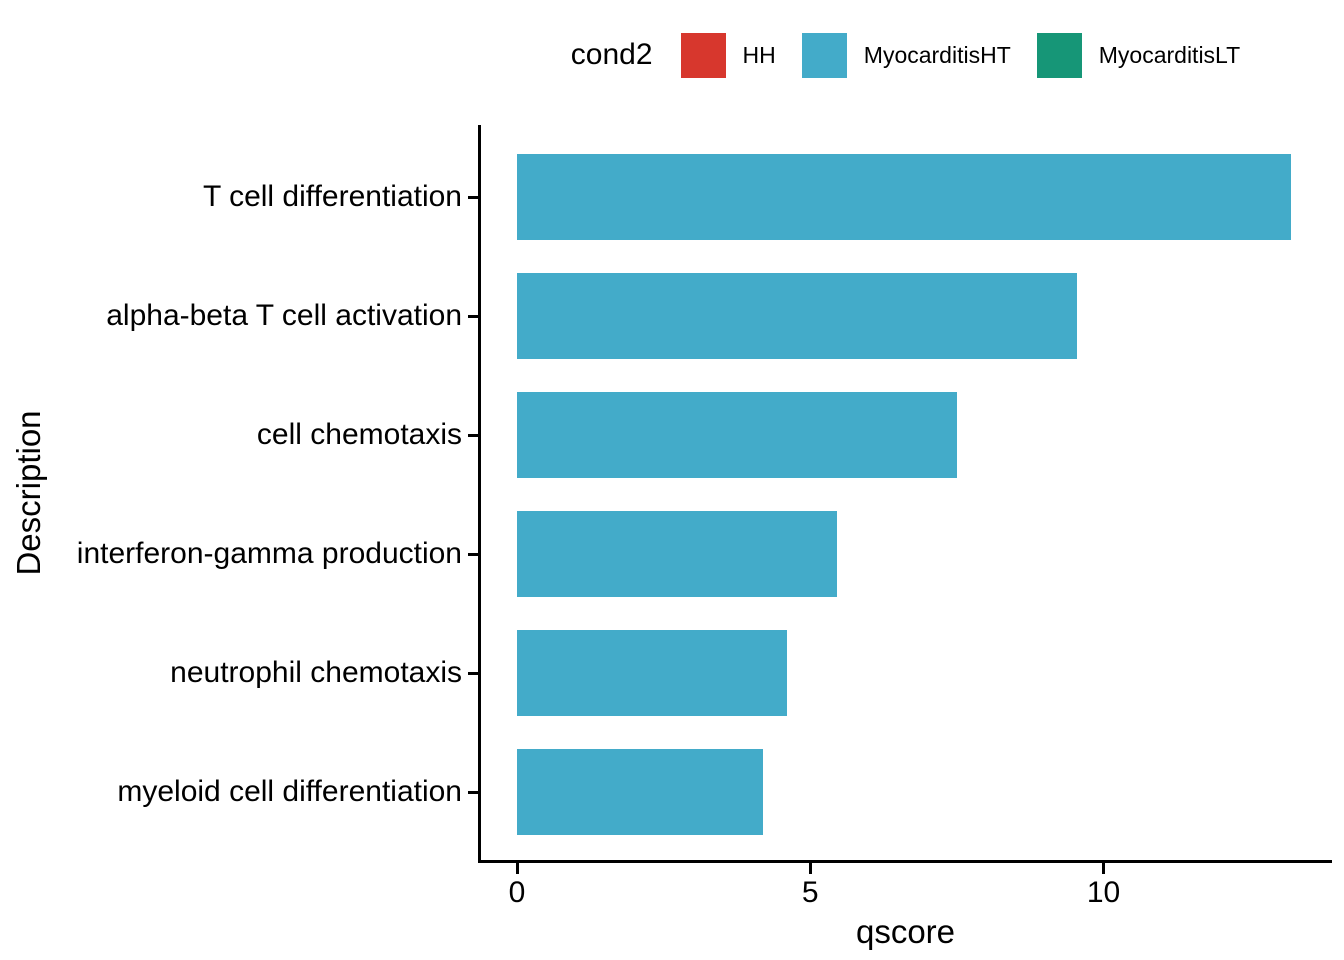  I want to click on y-axis-line, so click(479, 494).